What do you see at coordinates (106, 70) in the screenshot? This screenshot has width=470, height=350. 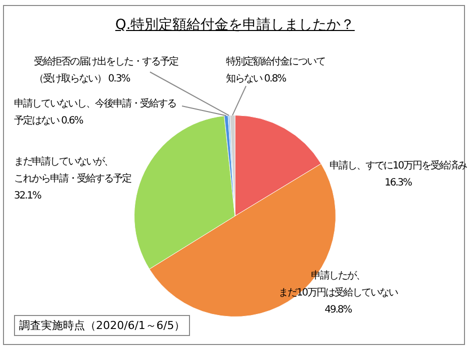 I see `slice-label: 受給拒否の届け出をした・する予定（受け取らない） 0.3%` at bounding box center [106, 70].